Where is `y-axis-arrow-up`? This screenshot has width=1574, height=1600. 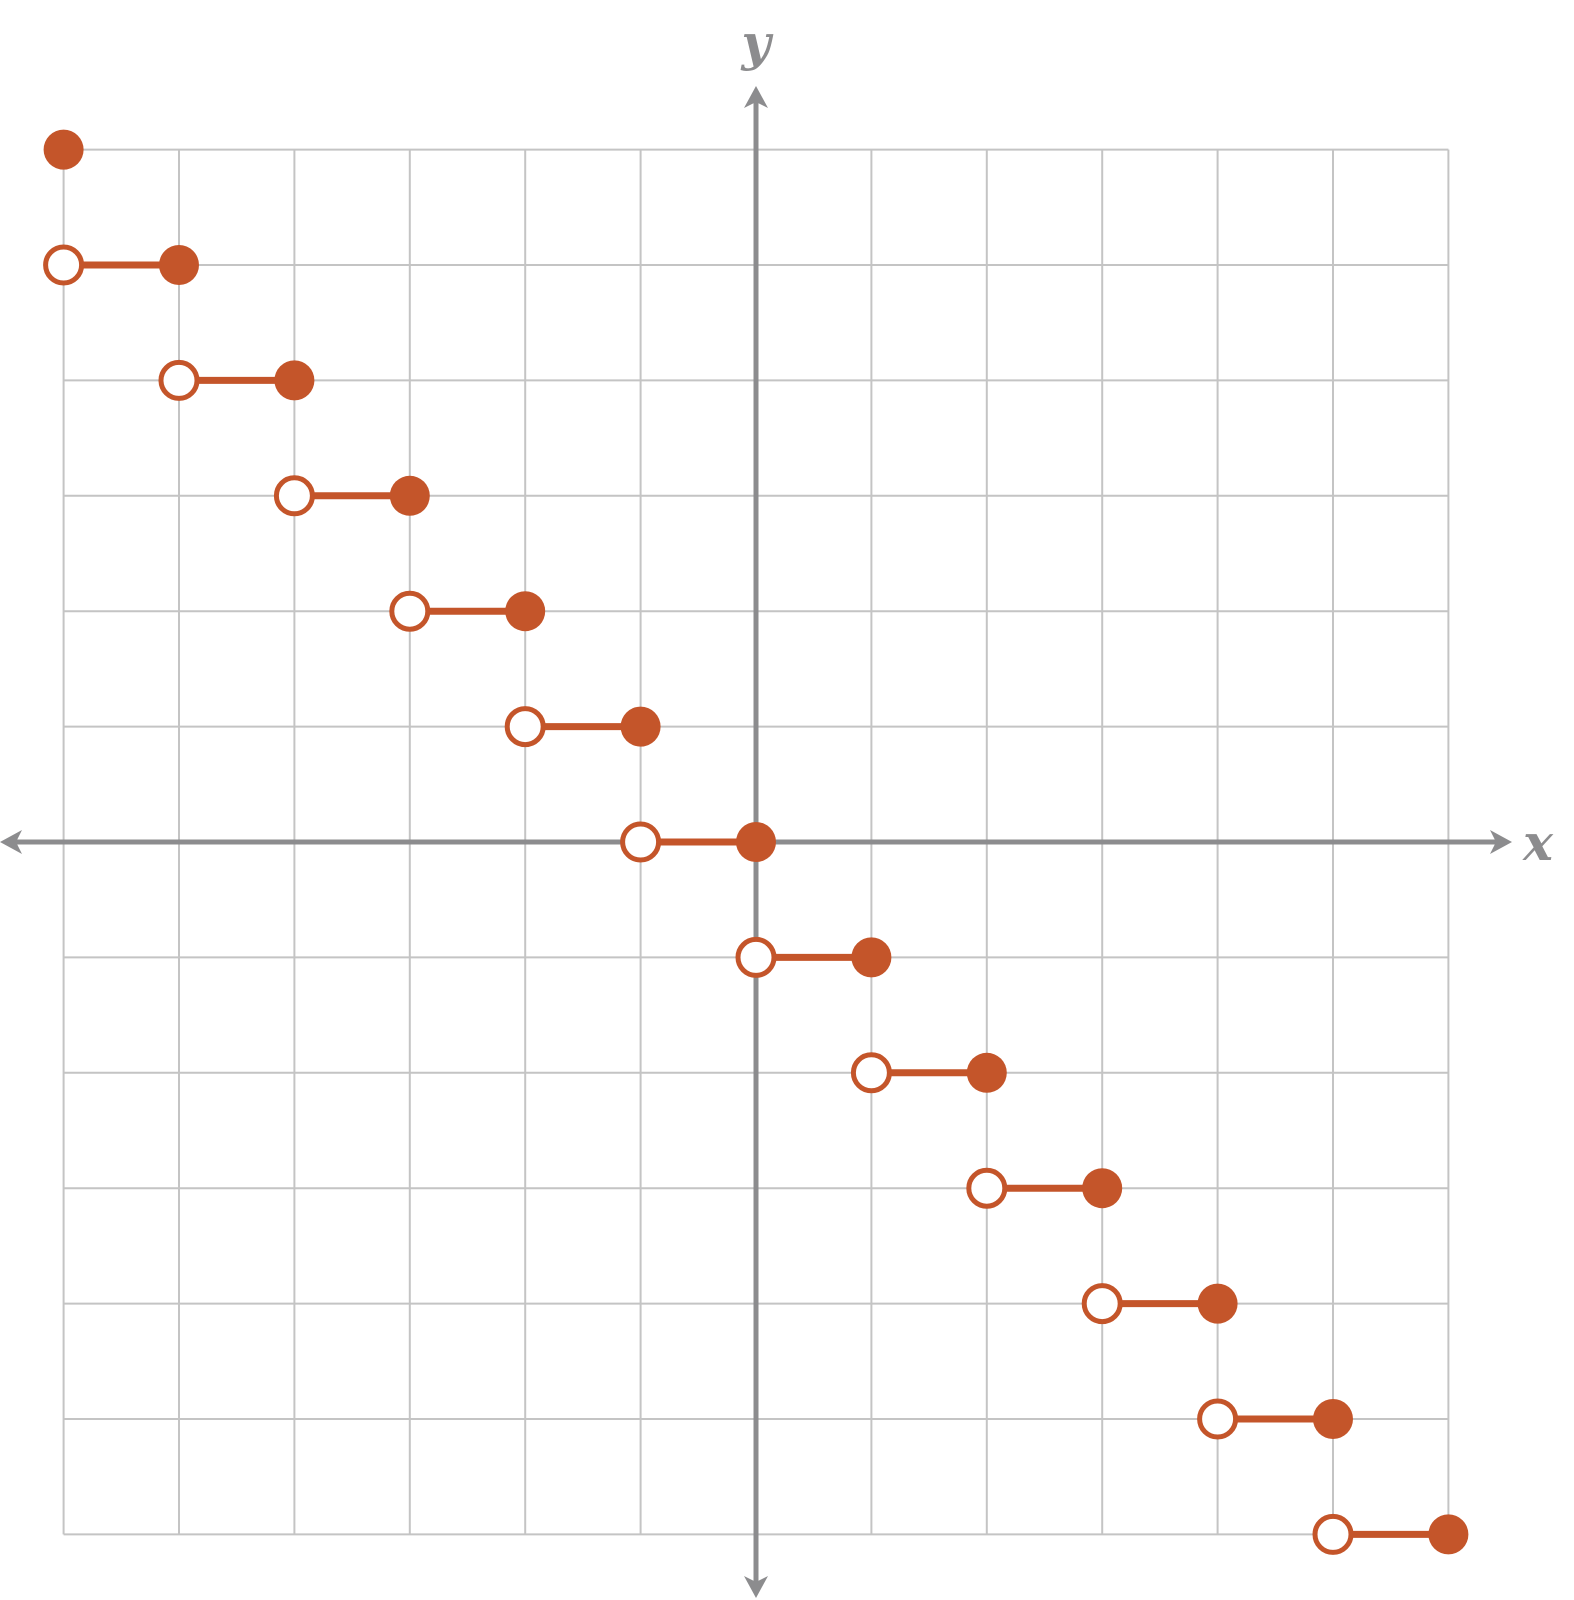 y-axis-arrow-up is located at coordinates (756, 97).